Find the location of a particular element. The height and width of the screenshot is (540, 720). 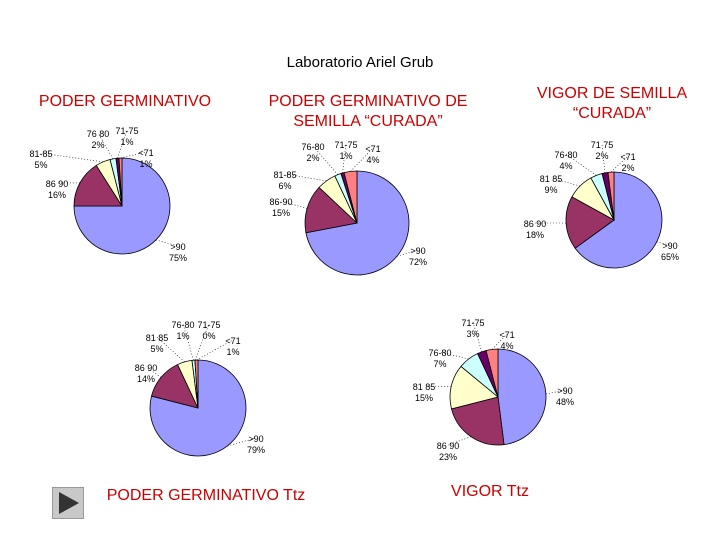

slice-label-76-80: 76-80 7% is located at coordinates (439, 358).